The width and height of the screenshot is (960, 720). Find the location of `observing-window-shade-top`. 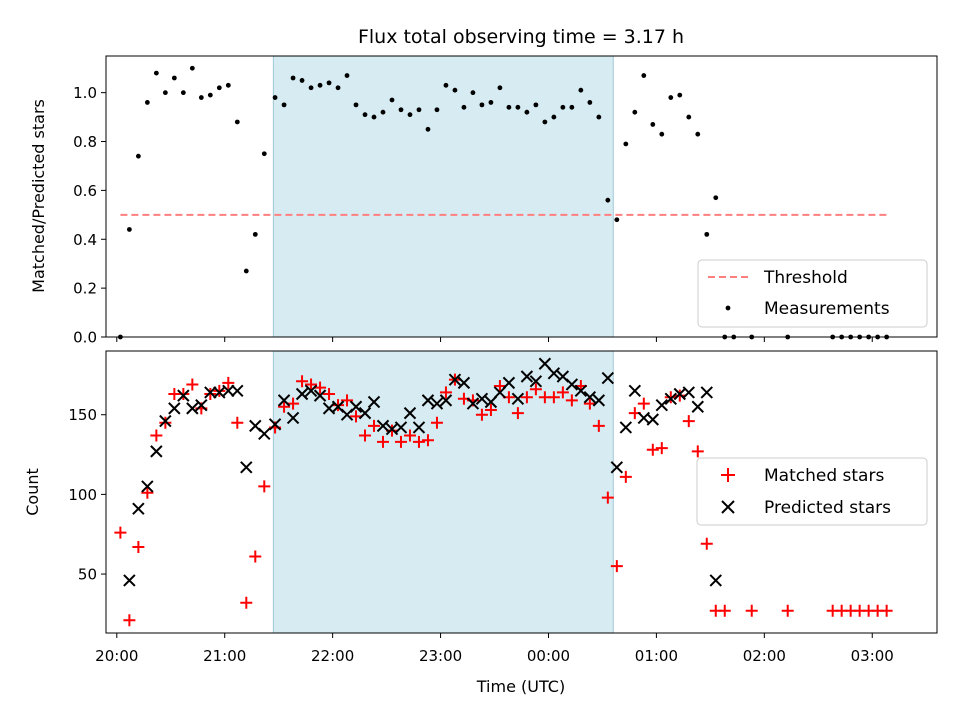

observing-window-shade-top is located at coordinates (443, 196).